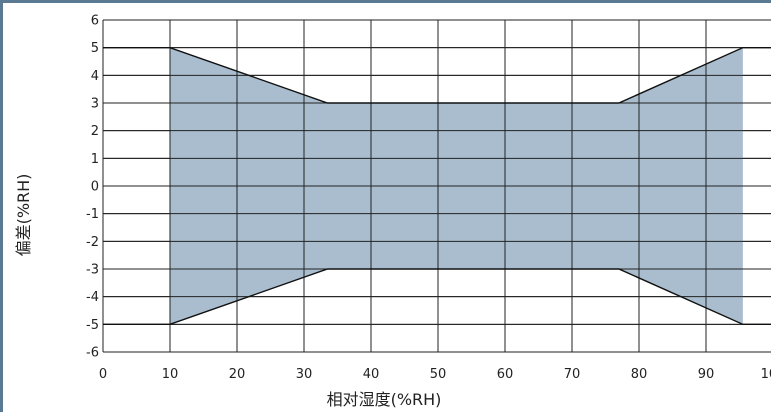  I want to click on x-tick-label: 20, so click(237, 374).